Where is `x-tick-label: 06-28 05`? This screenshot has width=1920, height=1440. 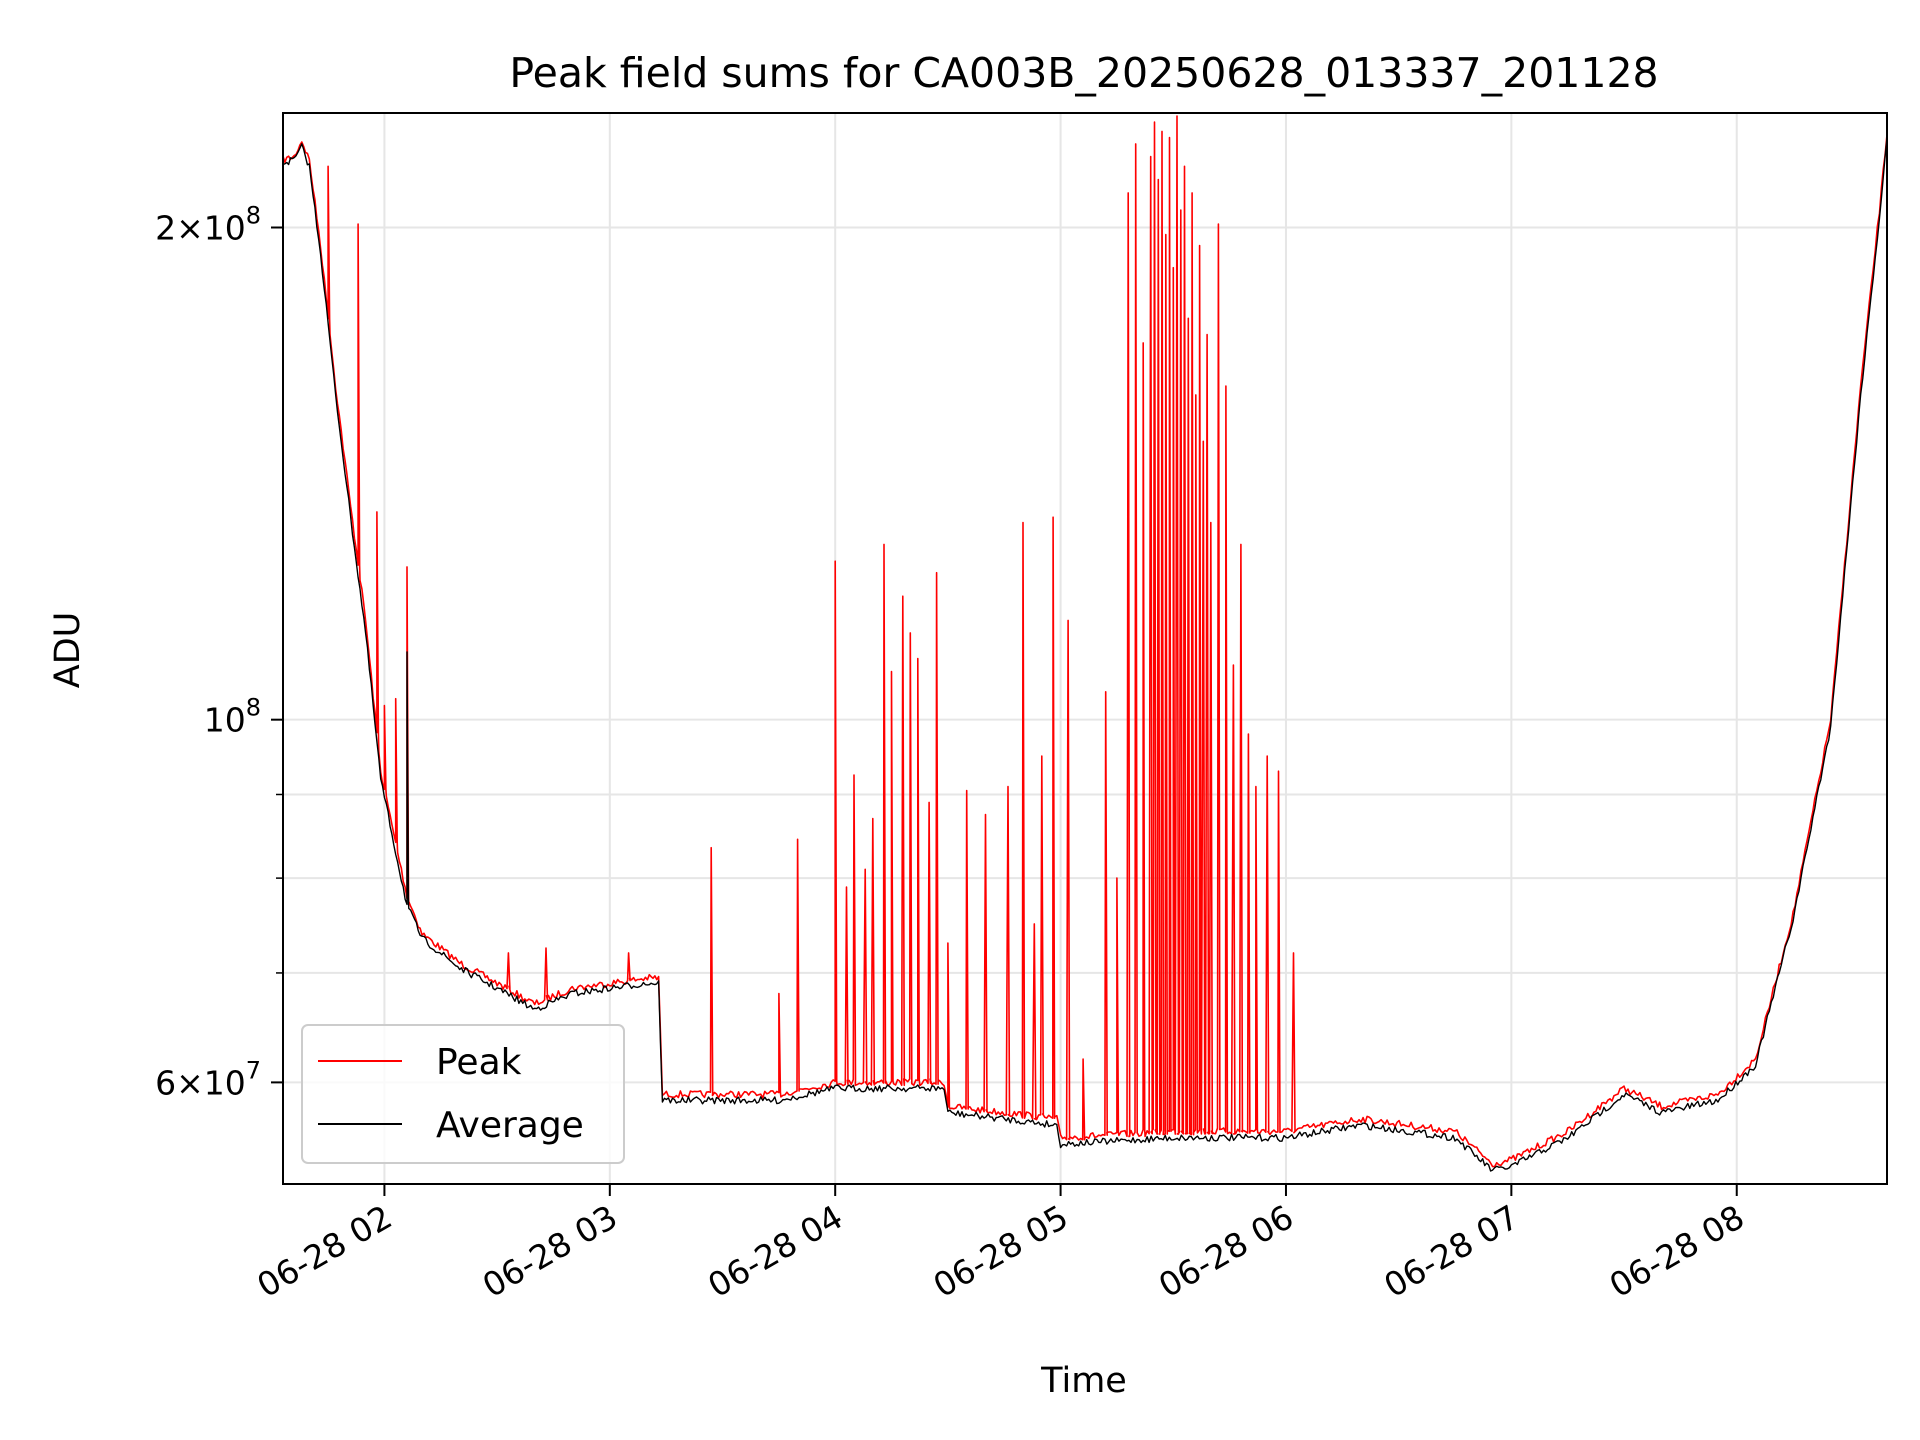
x-tick-label: 06-28 05 is located at coordinates (1001, 1251).